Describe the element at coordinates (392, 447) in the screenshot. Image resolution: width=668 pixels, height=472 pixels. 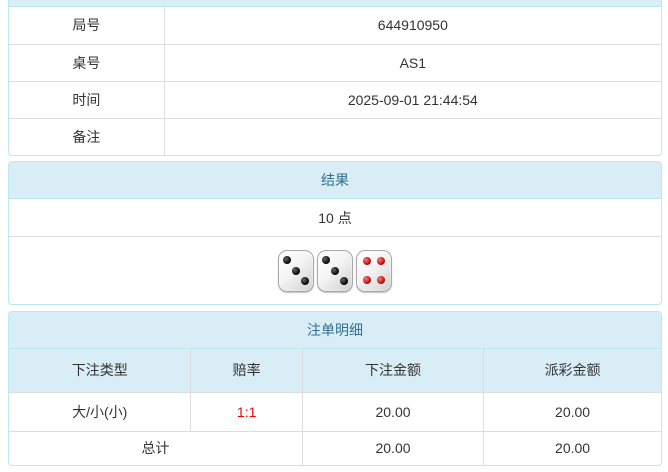
I see `total-bet-amount: 20.00` at that location.